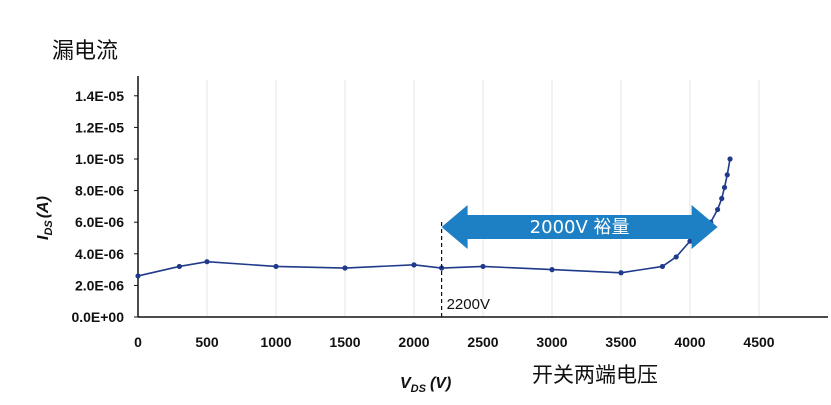  I want to click on x-axis-label-sub: DS, so click(419, 389).